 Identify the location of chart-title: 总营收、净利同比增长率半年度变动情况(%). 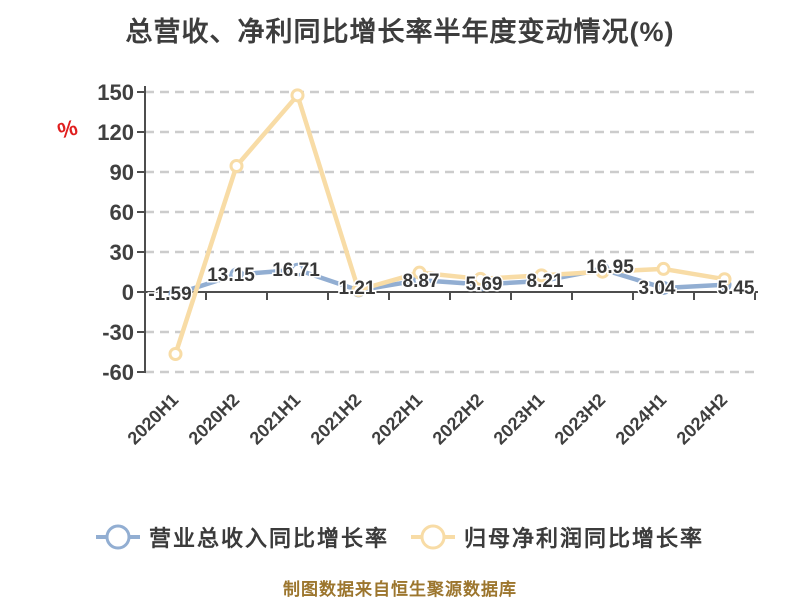
(400, 32).